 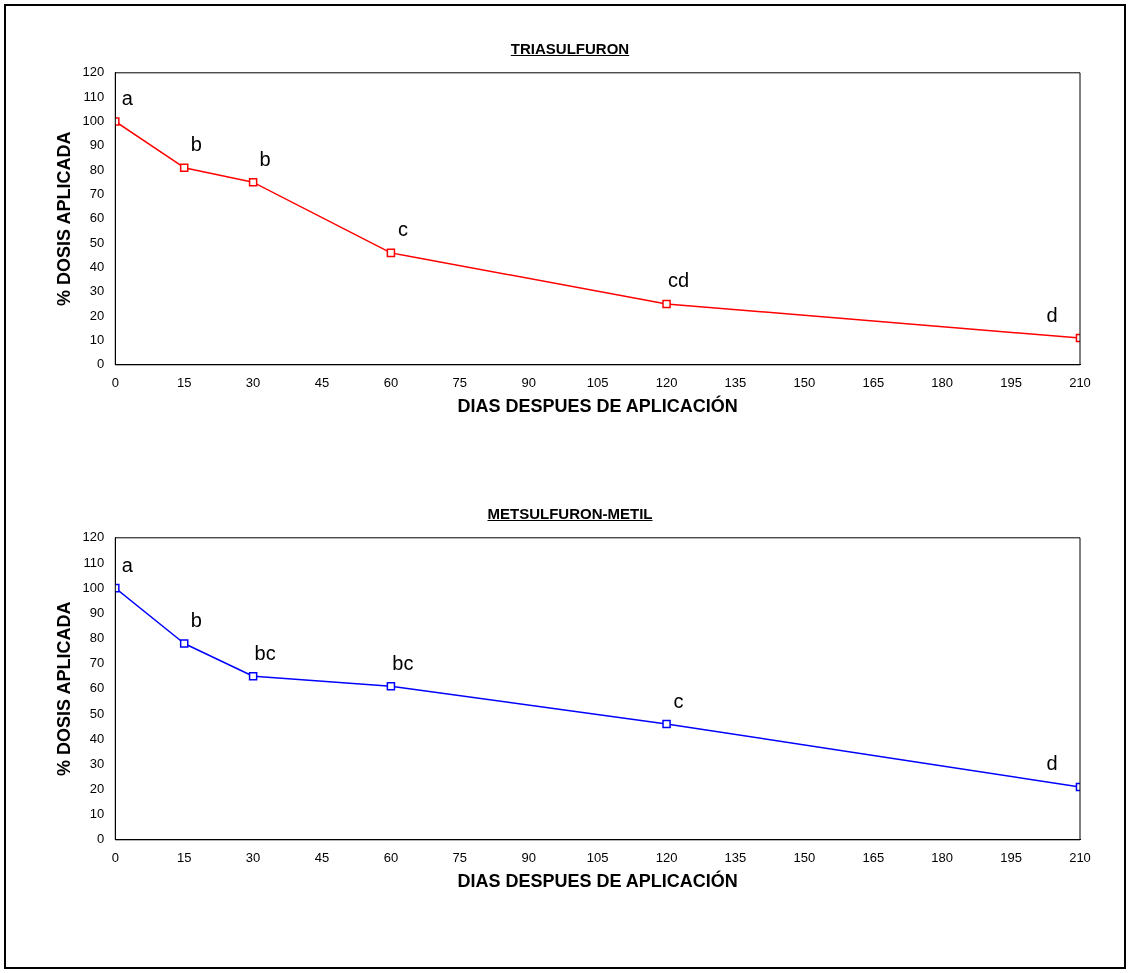 I want to click on chart-title: METSULFURON-METIL, so click(x=570, y=514).